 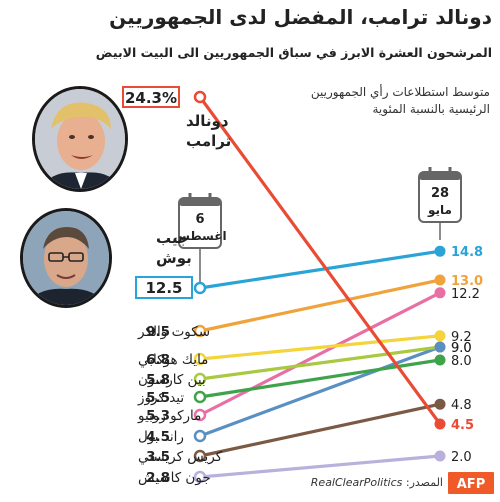 I want to click on end-value-0: 24.3%, so click(x=151, y=98).